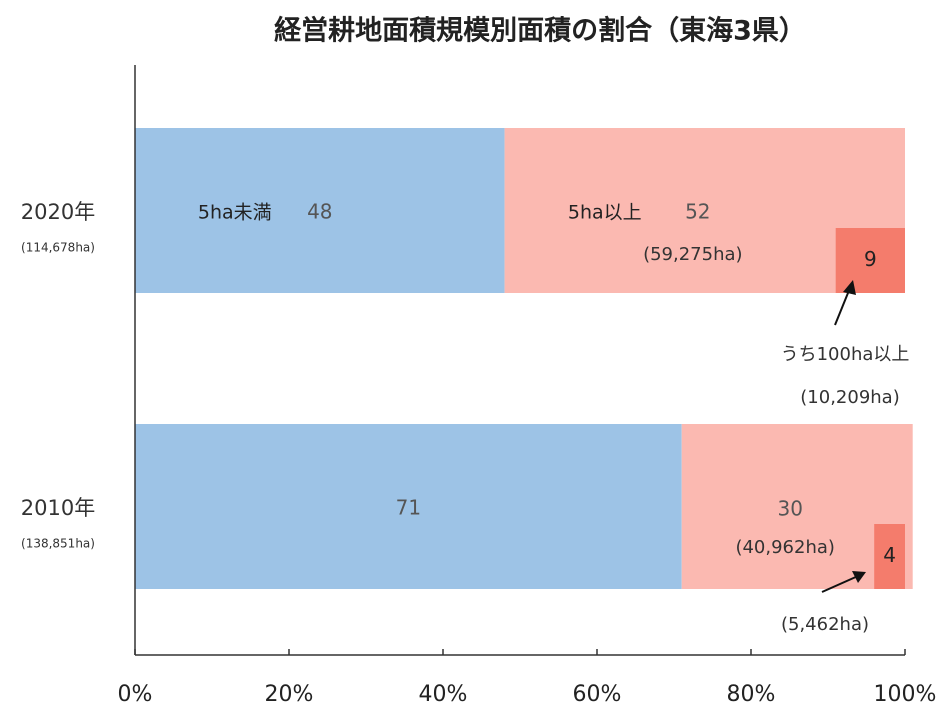 This screenshot has width=939, height=709. I want to click on chart-title: 経営耕地面積規模別面積の割合（東海3県）, so click(540, 31).